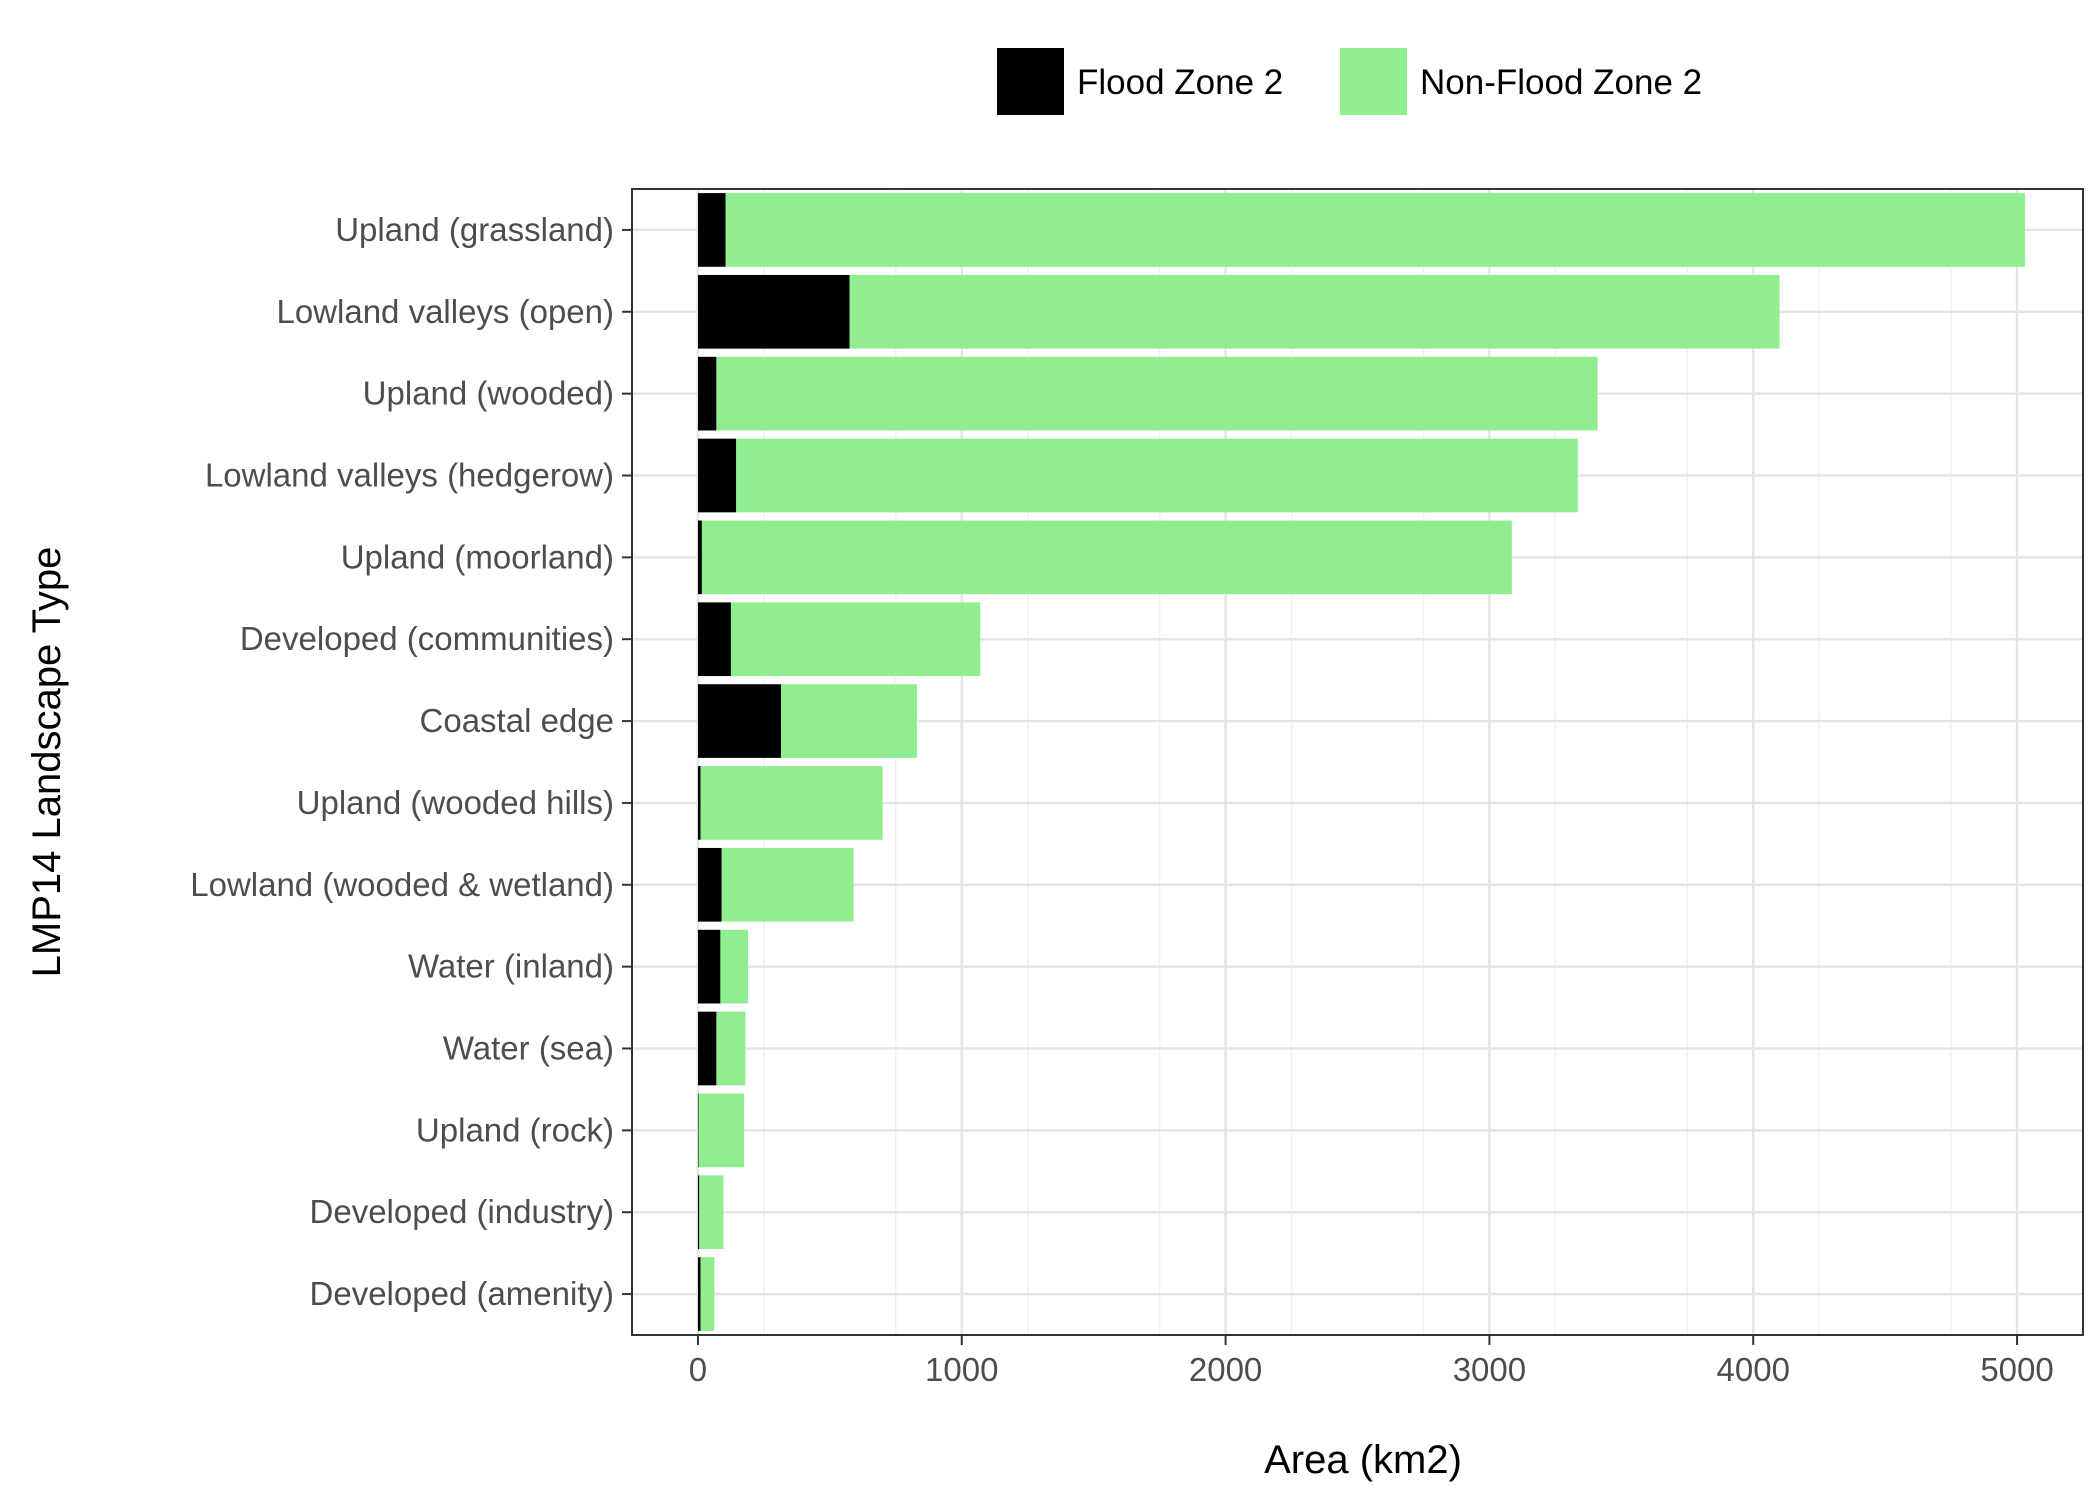 This screenshot has height=1500, width=2100. Describe the element at coordinates (488, 393) in the screenshot. I see `y-tick-label: Upland (wooded)` at that location.